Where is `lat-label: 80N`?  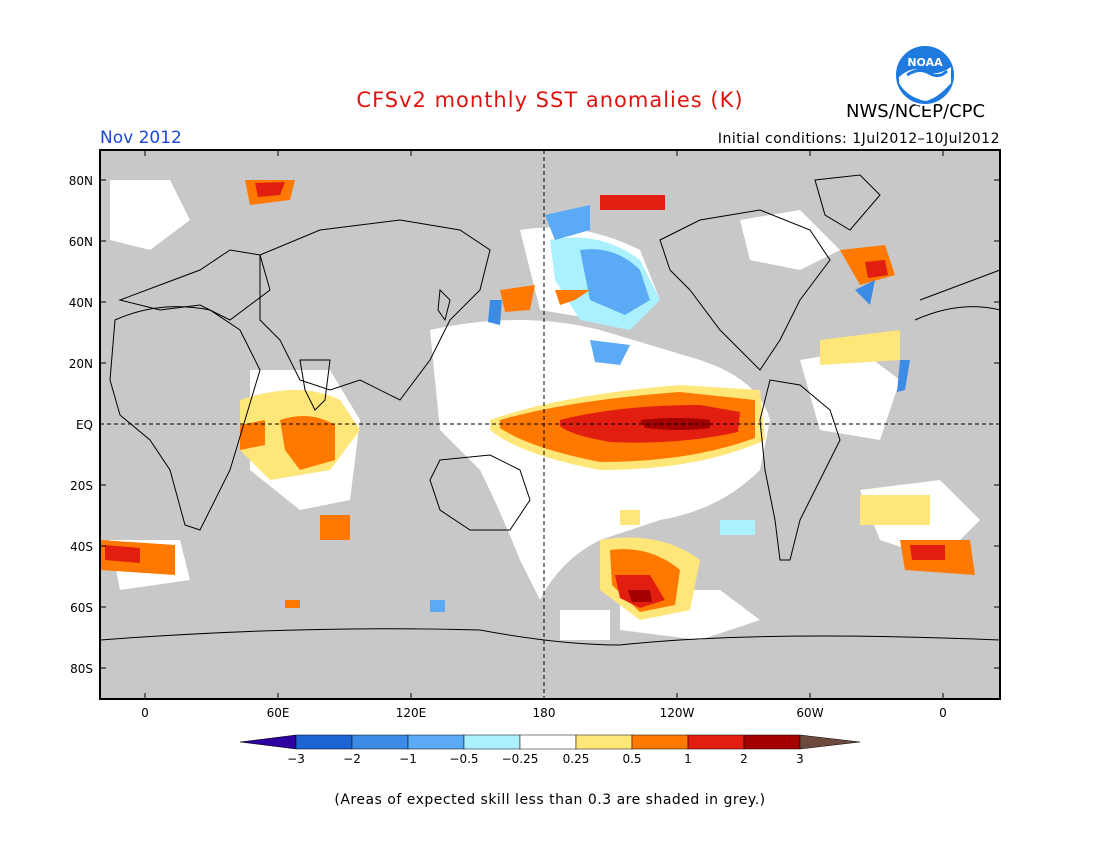
lat-label: 80N is located at coordinates (81, 181).